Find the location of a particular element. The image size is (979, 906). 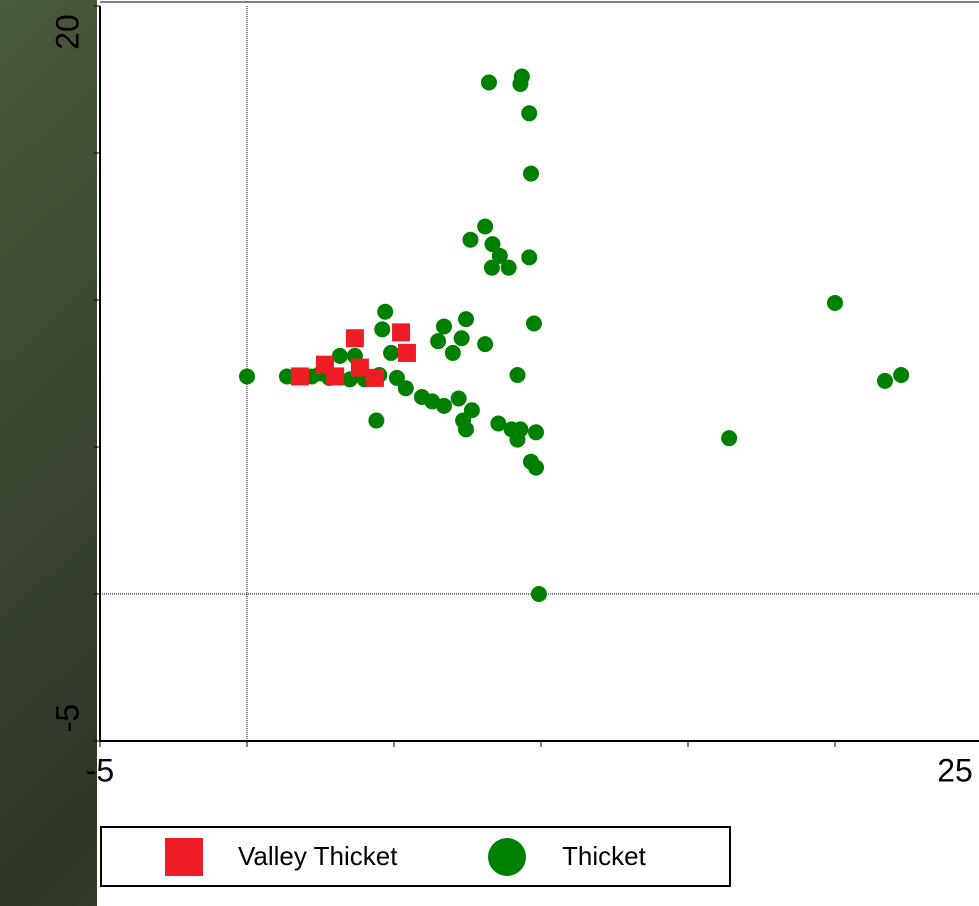

legend-label: Thicket is located at coordinates (604, 856).